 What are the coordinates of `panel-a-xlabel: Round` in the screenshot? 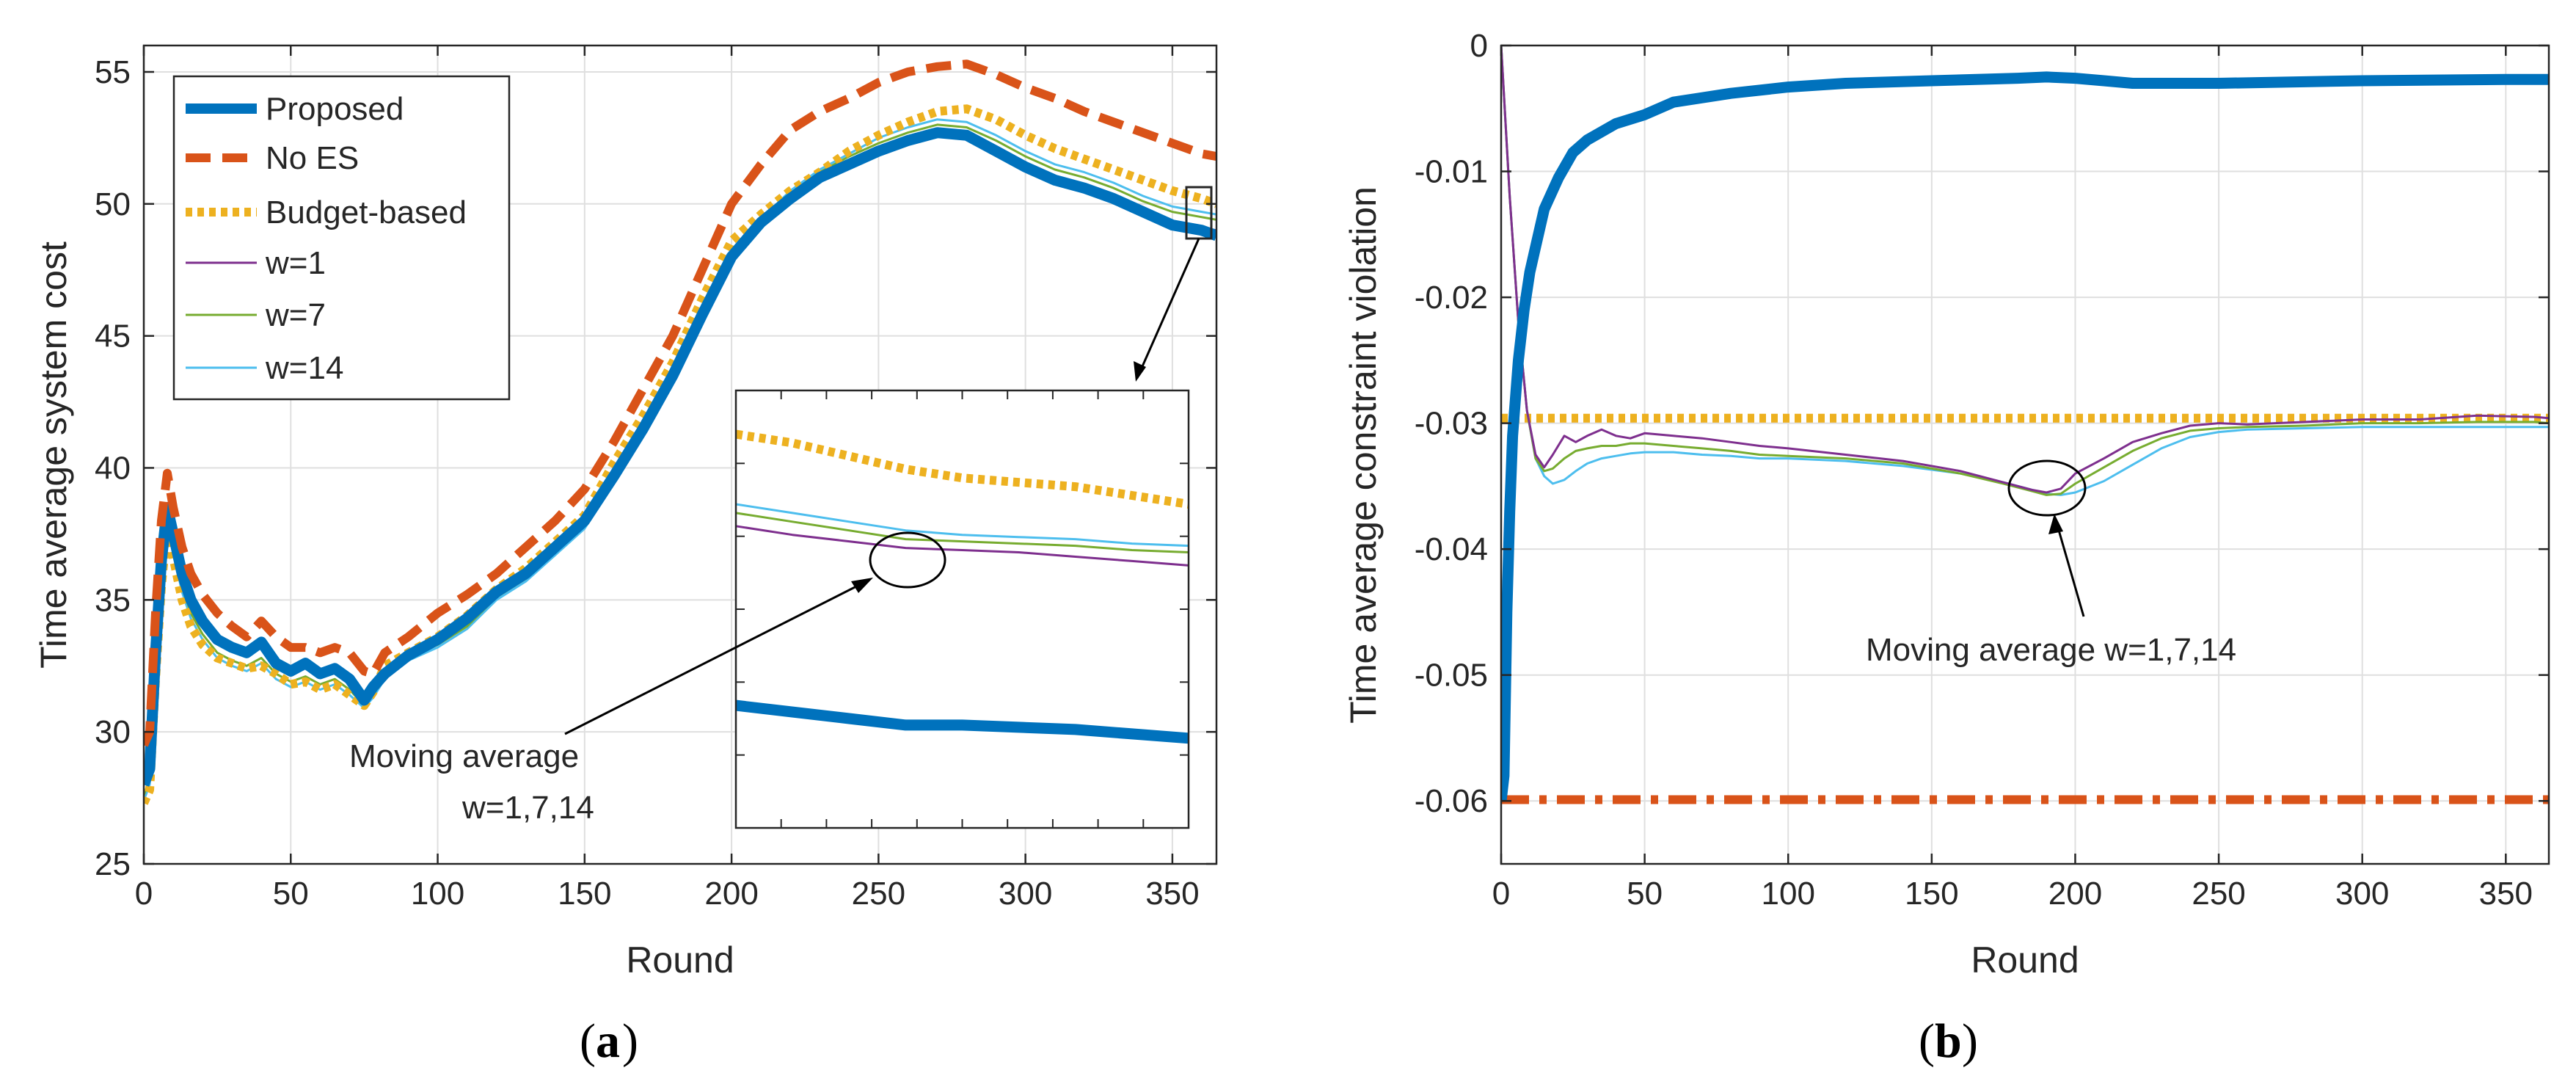 It's located at (680, 960).